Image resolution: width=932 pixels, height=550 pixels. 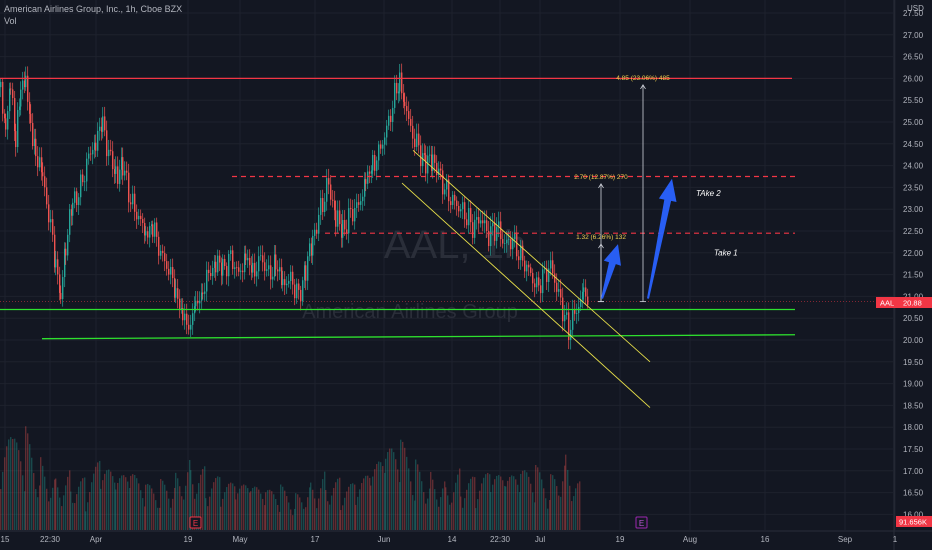 I want to click on price-tick: 17.00, so click(x=913, y=471).